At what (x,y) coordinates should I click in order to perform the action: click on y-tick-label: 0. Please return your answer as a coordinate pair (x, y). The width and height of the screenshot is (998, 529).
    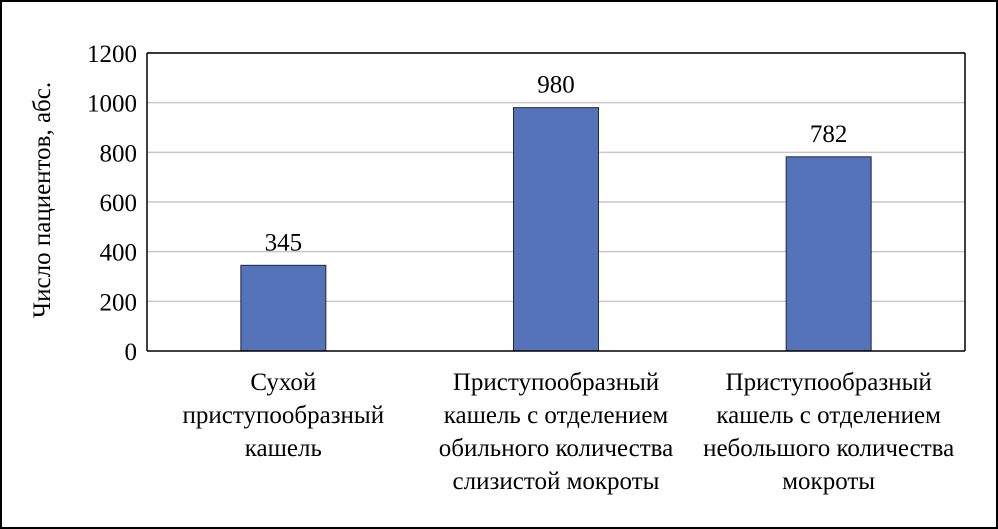
    Looking at the image, I should click on (131, 352).